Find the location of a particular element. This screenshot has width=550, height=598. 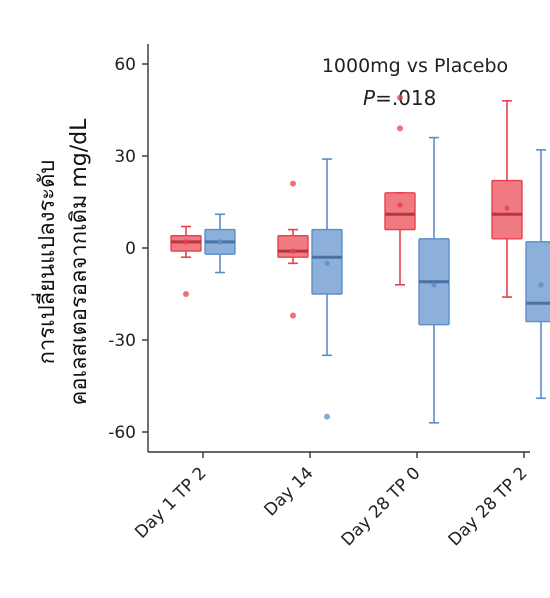

y-tick-label: 30 is located at coordinates (125, 157).